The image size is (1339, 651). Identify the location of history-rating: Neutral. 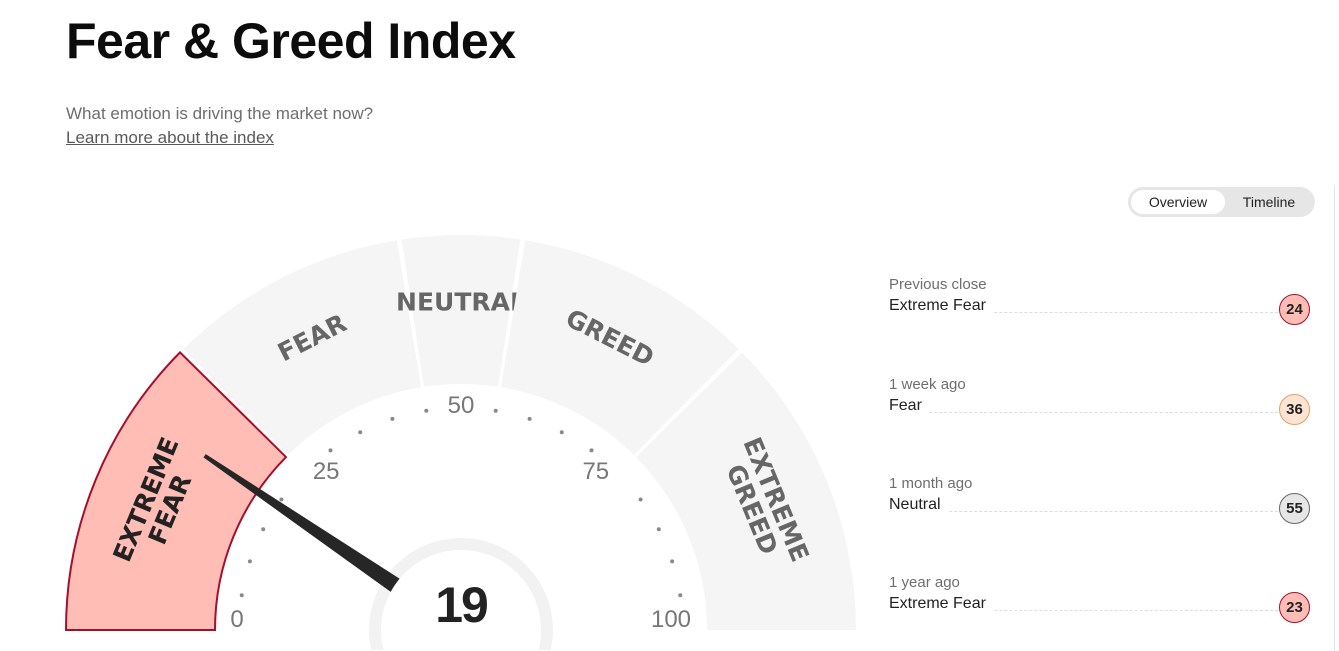
(918, 505).